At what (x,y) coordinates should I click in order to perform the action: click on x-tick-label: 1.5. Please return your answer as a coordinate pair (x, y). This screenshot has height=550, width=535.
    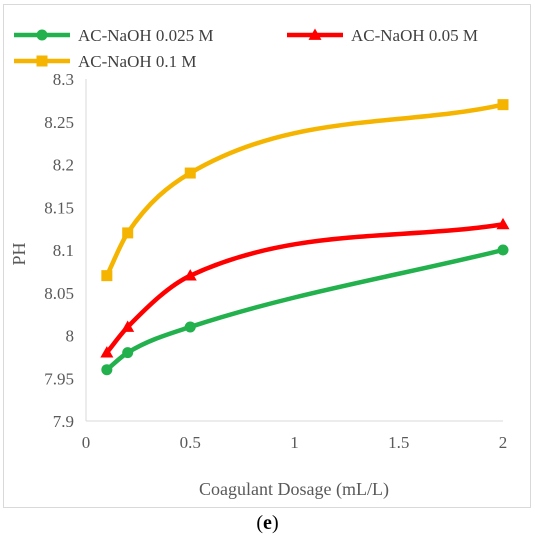
    Looking at the image, I should click on (398, 442).